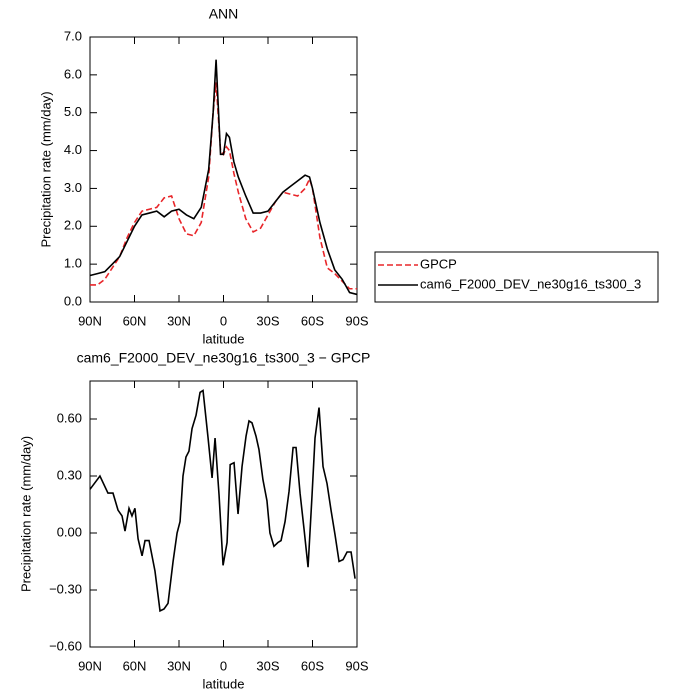  Describe the element at coordinates (69, 417) in the screenshot. I see `y-tick-label: 0.60` at that location.